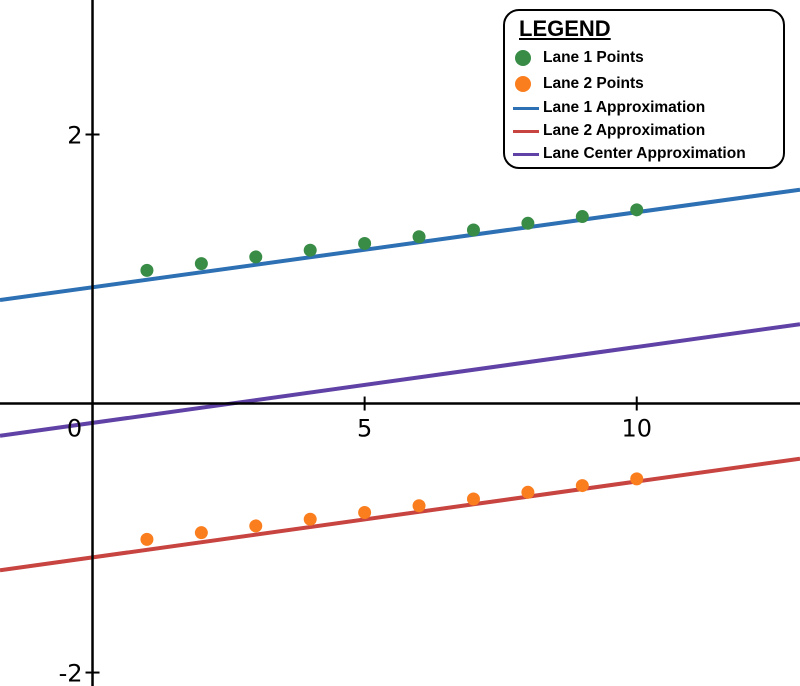 This screenshot has height=686, width=800. I want to click on x-tick-label: 0, so click(74, 429).